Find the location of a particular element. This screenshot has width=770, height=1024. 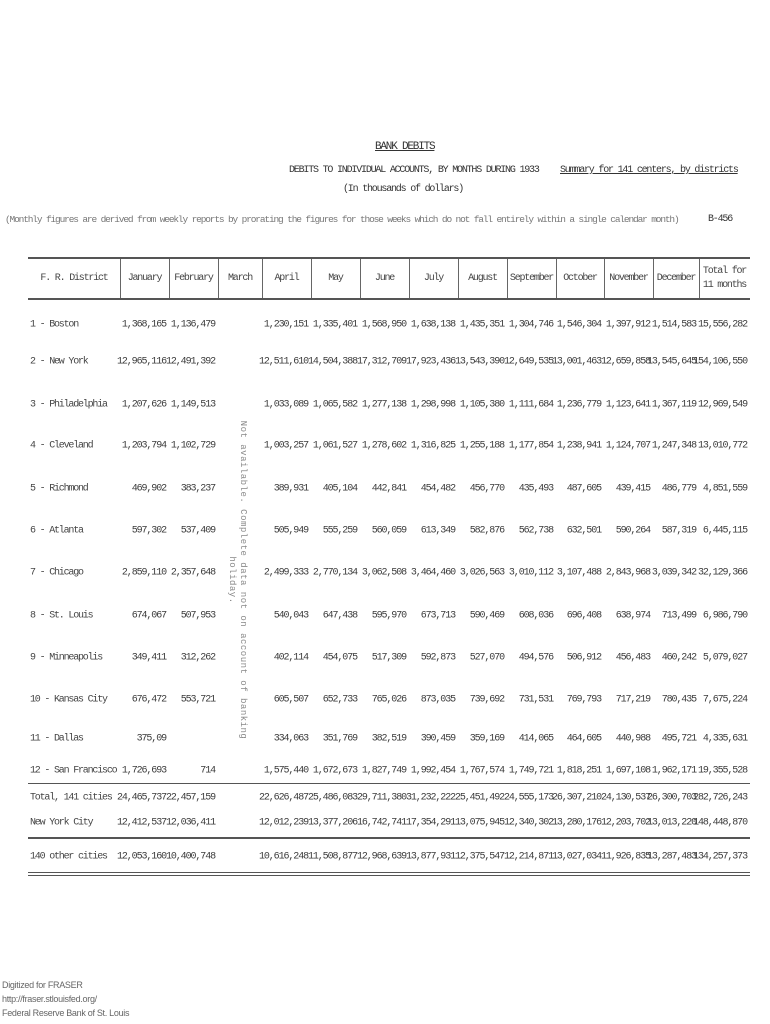

table-cell: 454,075 is located at coordinates (340, 658).